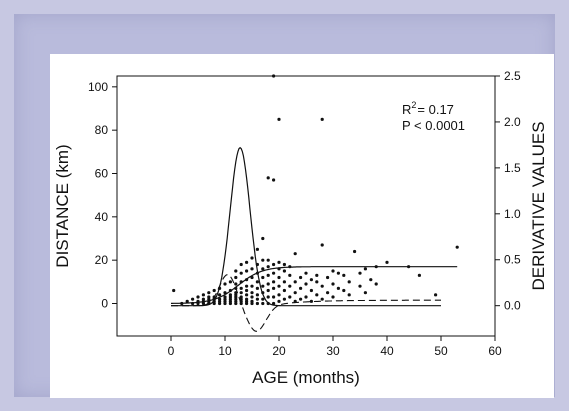 The image size is (569, 411). What do you see at coordinates (102, 260) in the screenshot?
I see `y-tick-label: 20` at bounding box center [102, 260].